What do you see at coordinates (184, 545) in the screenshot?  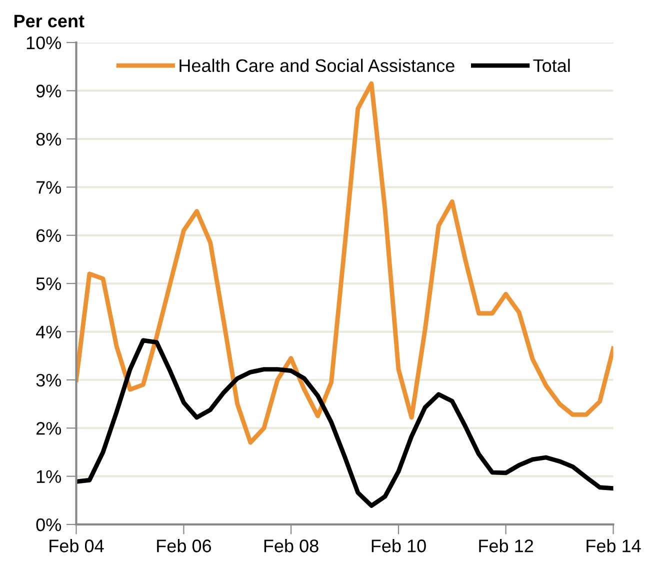 I see `x-tick-label: Feb 06` at bounding box center [184, 545].